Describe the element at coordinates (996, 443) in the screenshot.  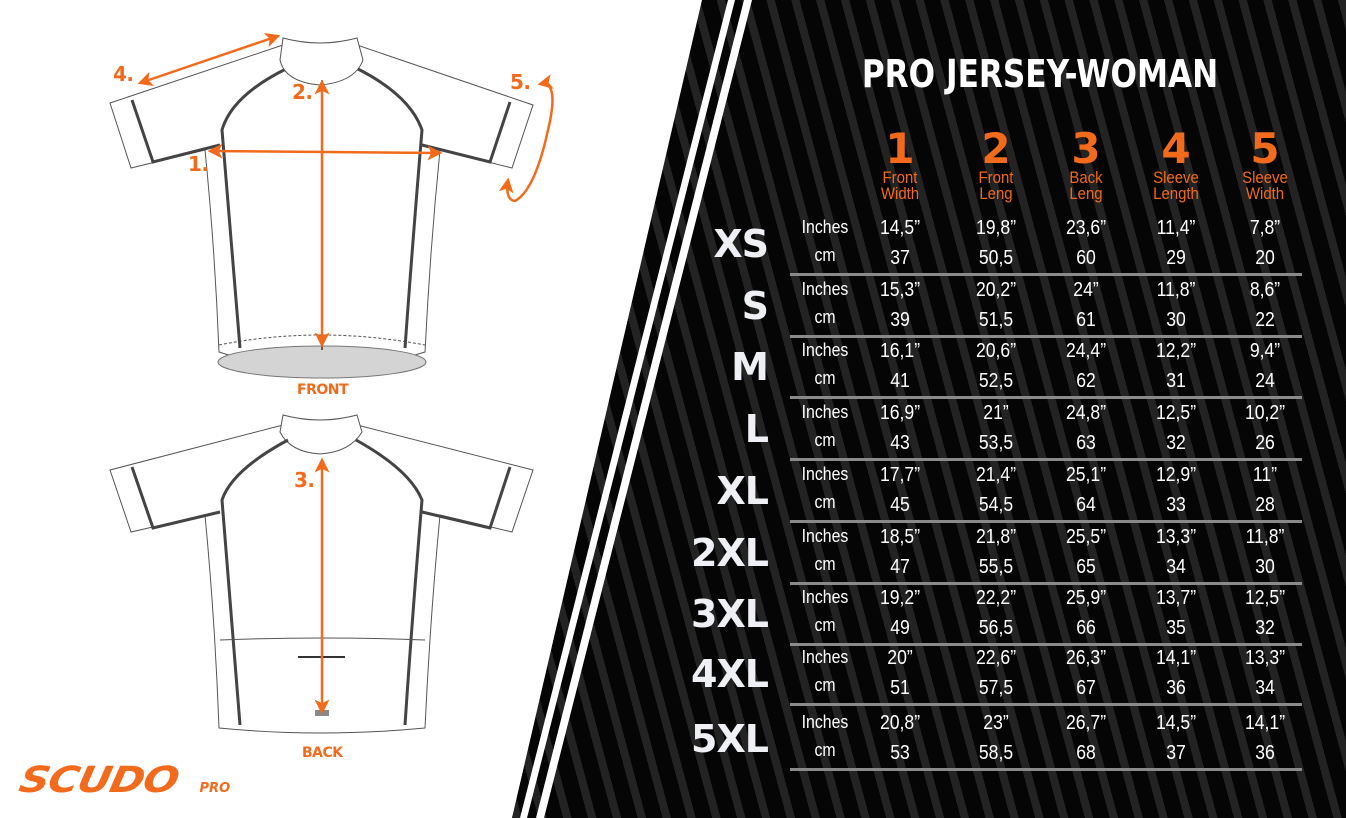
I see `value-cm: 53,5` at that location.